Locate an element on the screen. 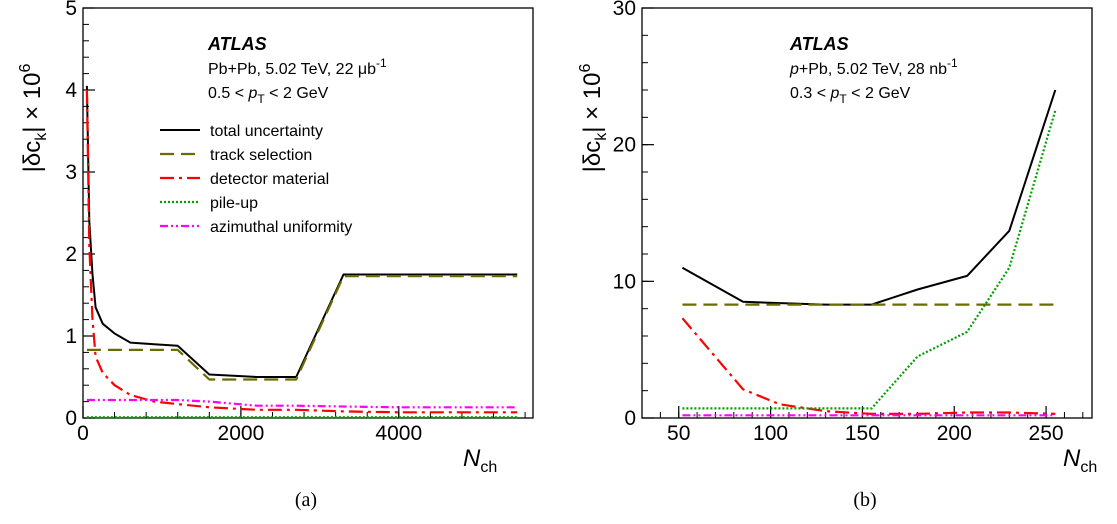 This screenshot has height=524, width=1117. panel-a-x-tick-label: 0 is located at coordinates (83, 433).